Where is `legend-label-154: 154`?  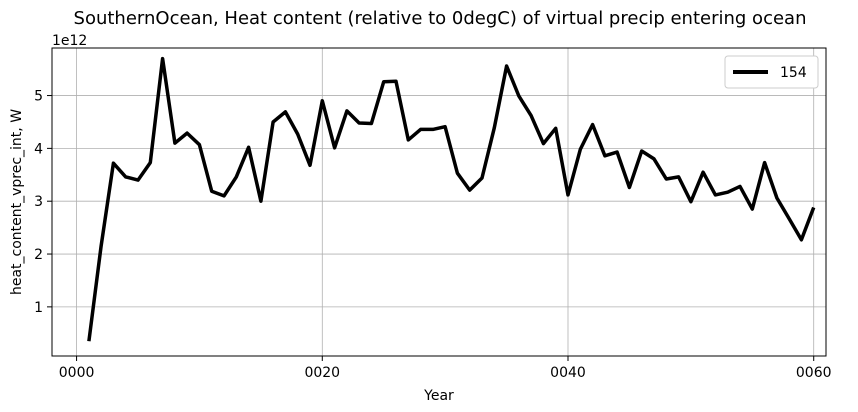
legend-label-154: 154 is located at coordinates (793, 73).